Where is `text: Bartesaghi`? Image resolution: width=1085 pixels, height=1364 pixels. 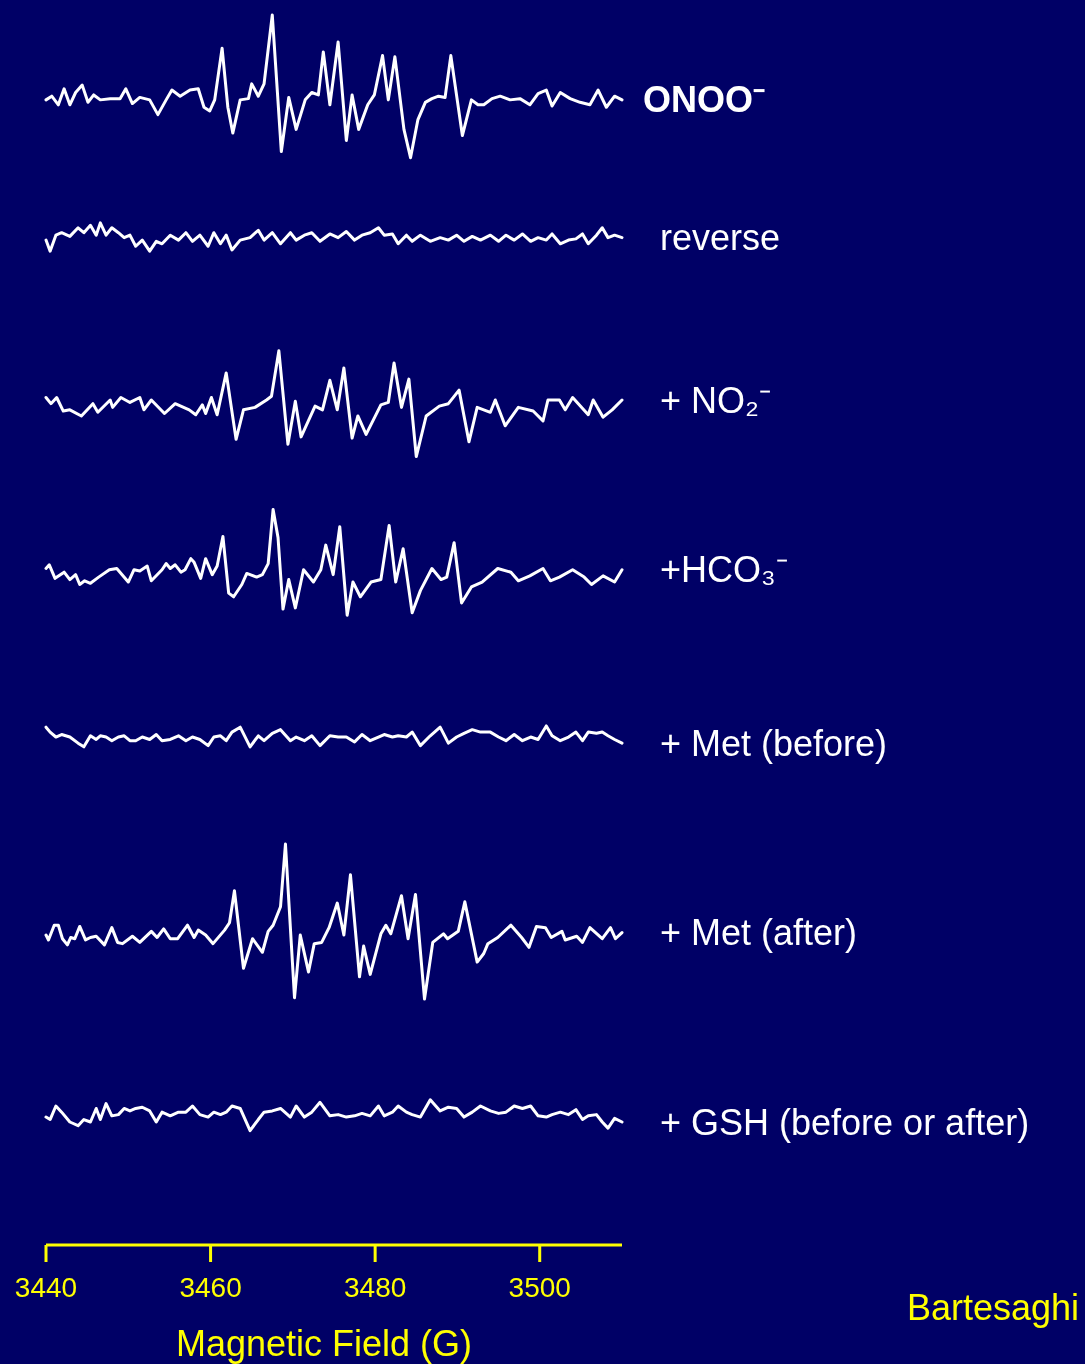 text: Bartesaghi is located at coordinates (992, 1307).